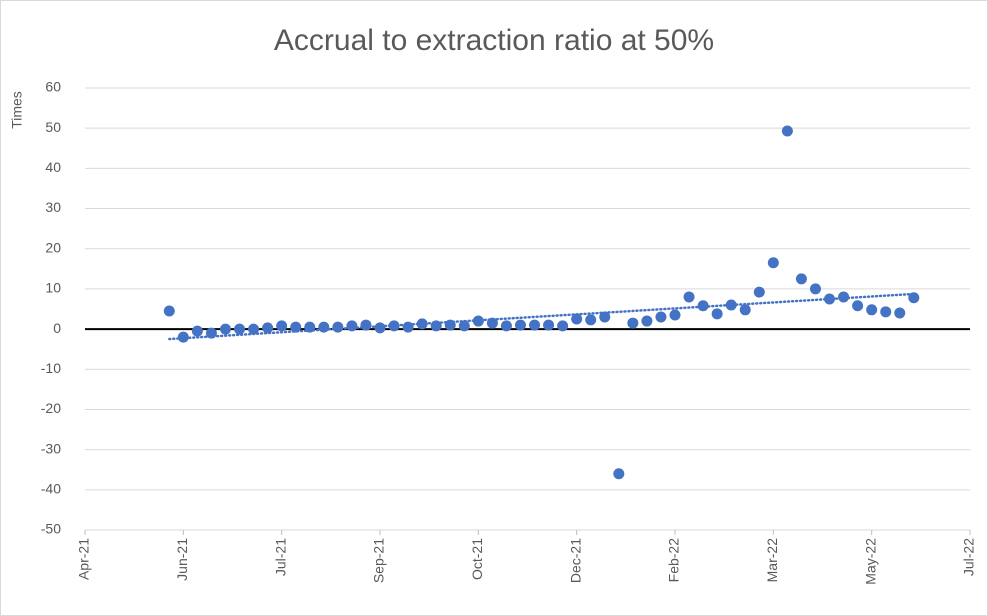 Image resolution: width=988 pixels, height=616 pixels. Describe the element at coordinates (17, 110) in the screenshot. I see `y-axis-label: Times` at that location.